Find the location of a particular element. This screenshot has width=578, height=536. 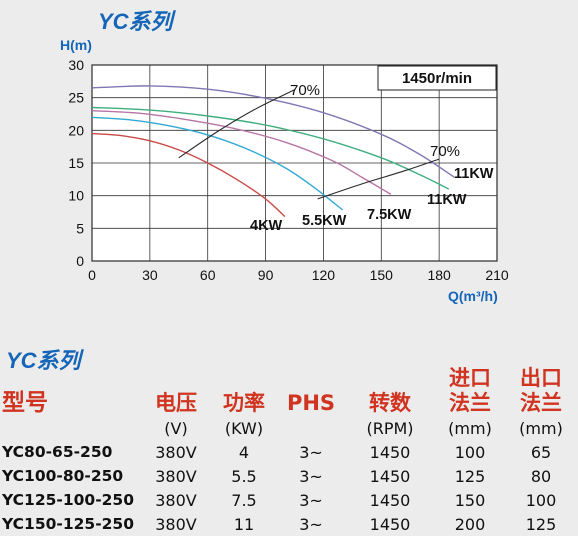

x-tick-label: 180 is located at coordinates (439, 275).